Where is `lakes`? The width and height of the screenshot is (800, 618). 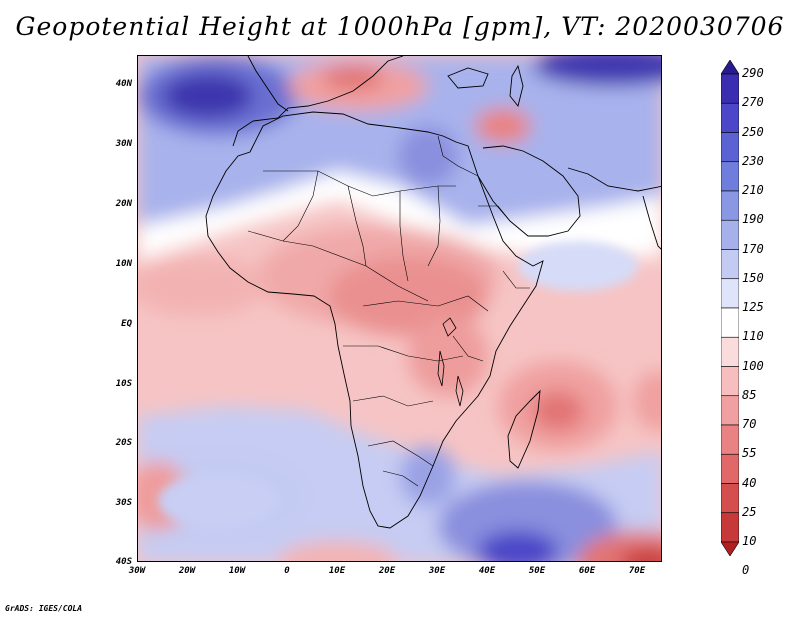 lakes is located at coordinates (450, 362).